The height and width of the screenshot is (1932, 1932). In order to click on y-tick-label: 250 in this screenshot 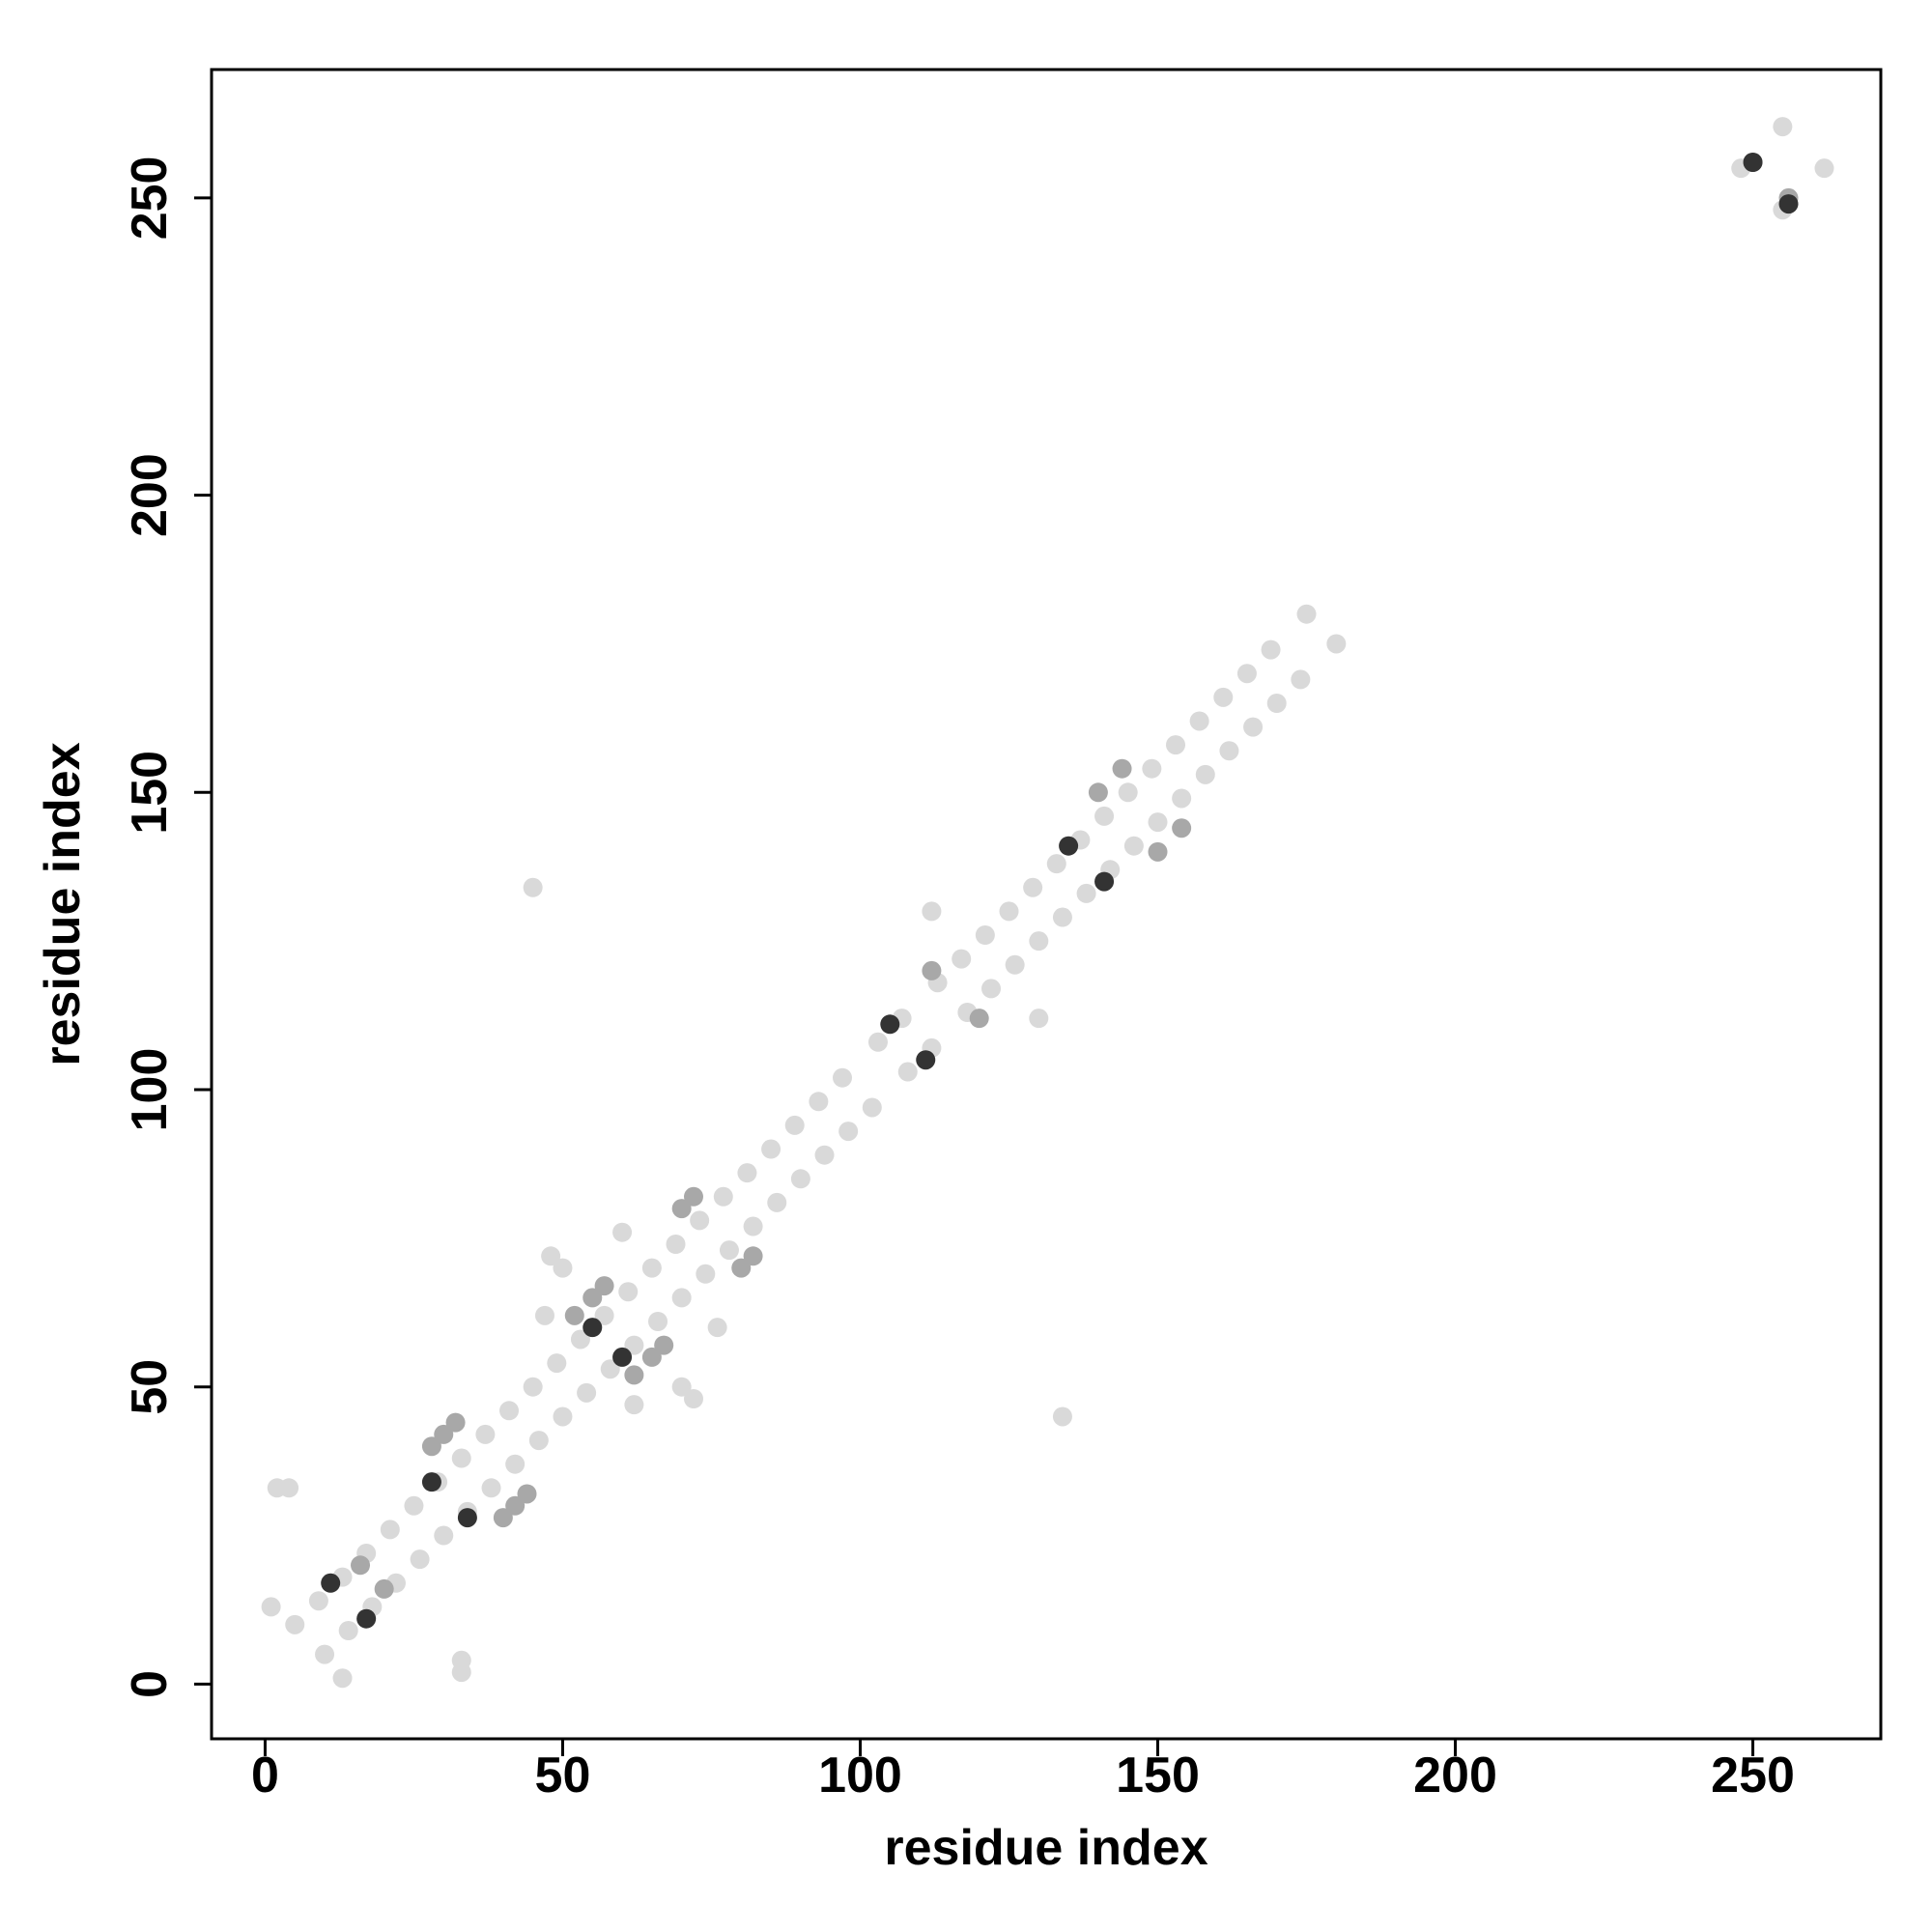, I will do `click(150, 198)`.